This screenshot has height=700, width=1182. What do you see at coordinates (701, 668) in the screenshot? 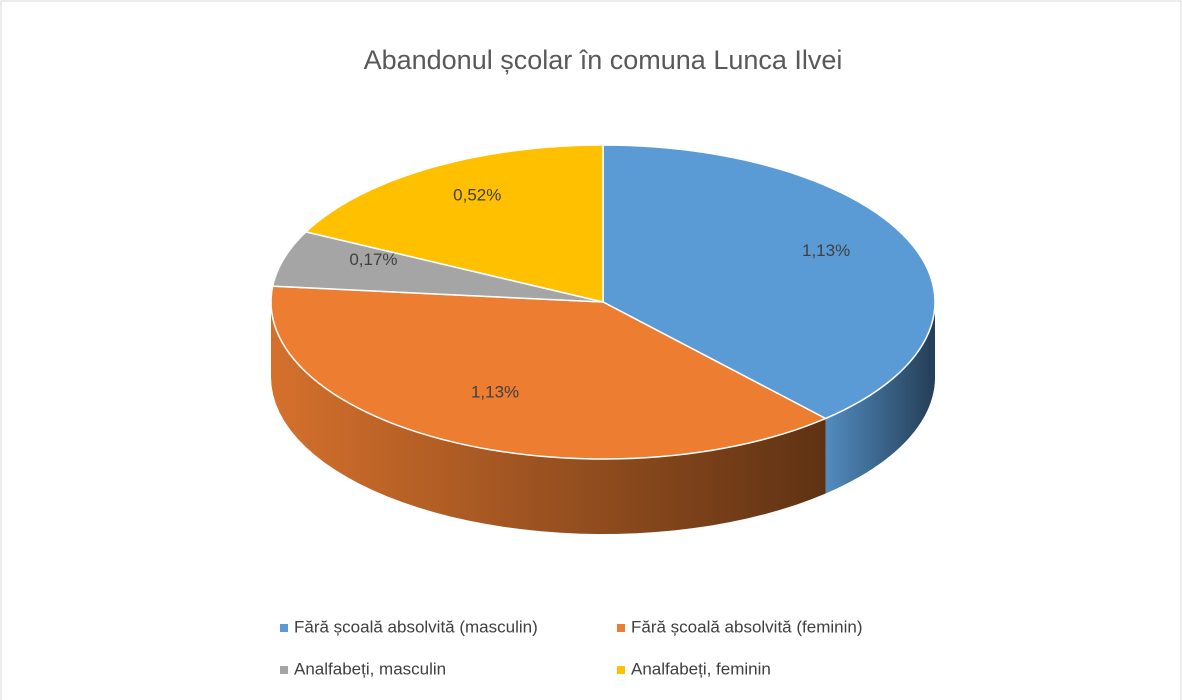
I see `legend-label: Analfabeți, feminin` at bounding box center [701, 668].